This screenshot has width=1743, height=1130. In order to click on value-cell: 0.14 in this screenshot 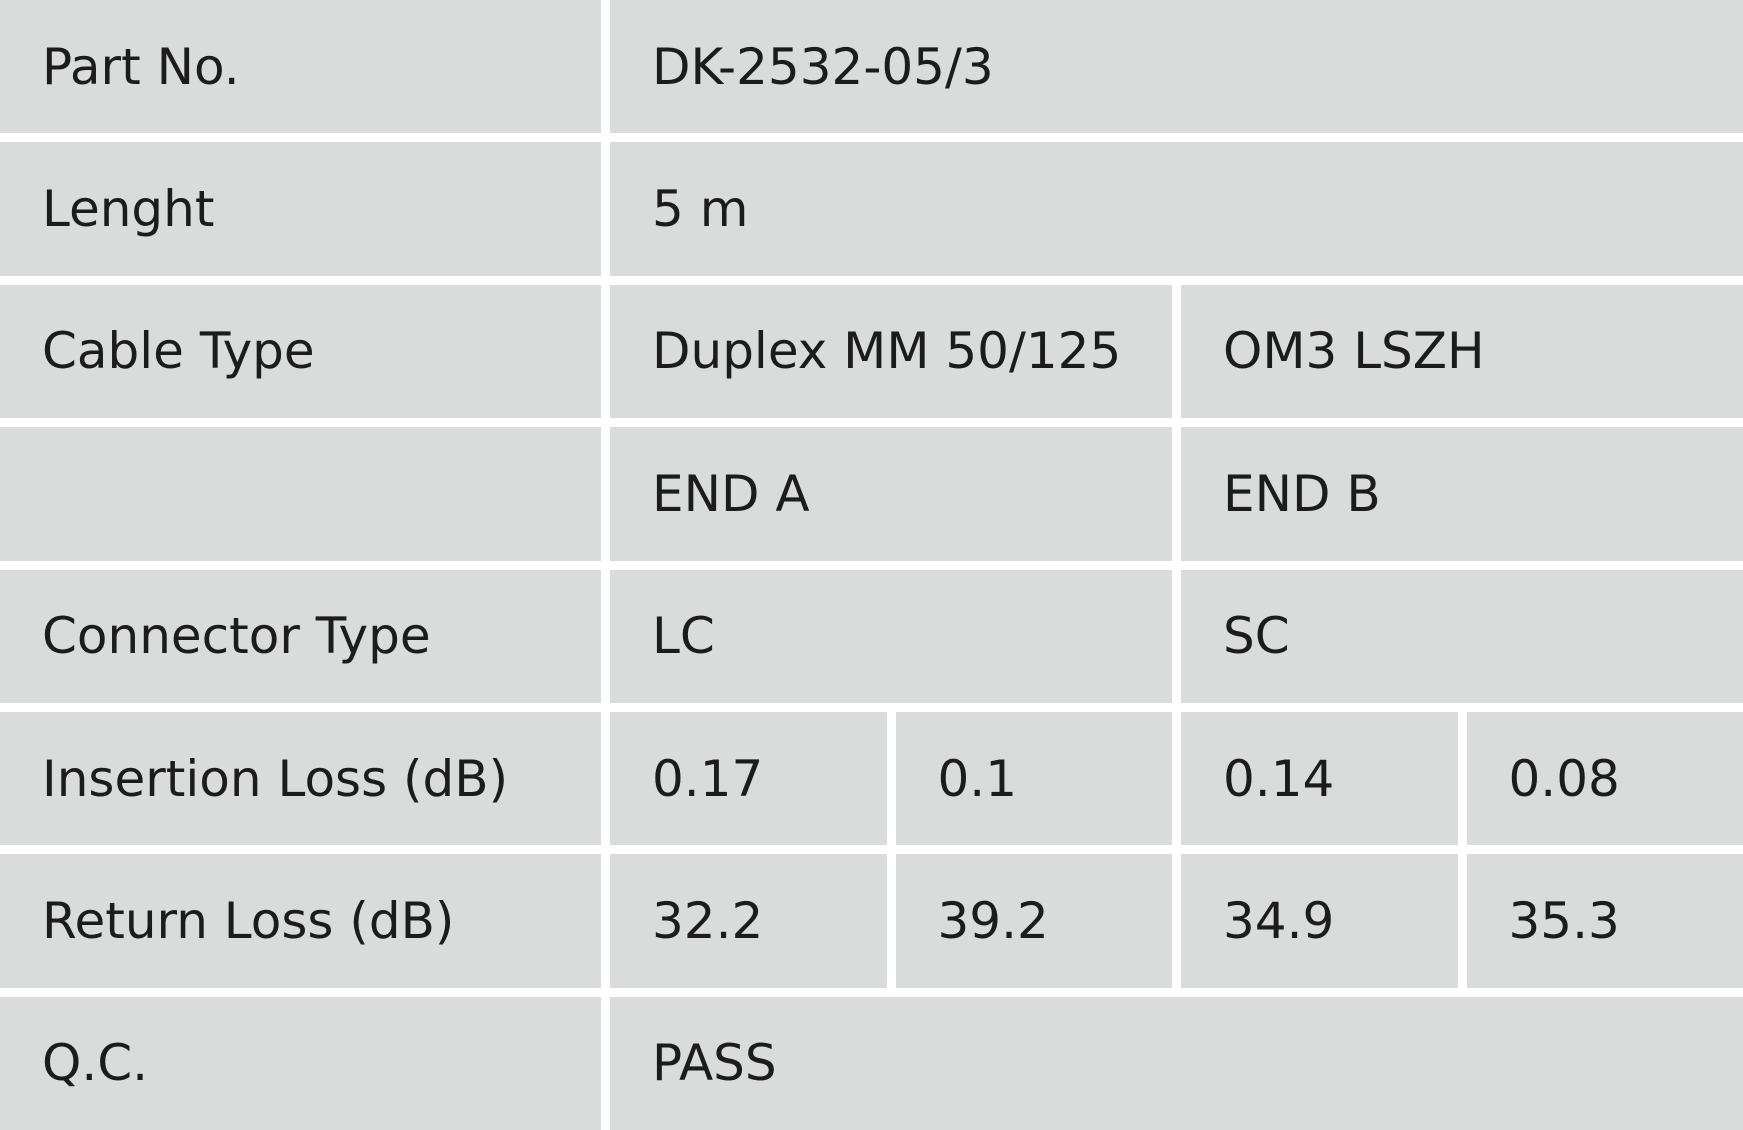, I will do `click(1319, 778)`.